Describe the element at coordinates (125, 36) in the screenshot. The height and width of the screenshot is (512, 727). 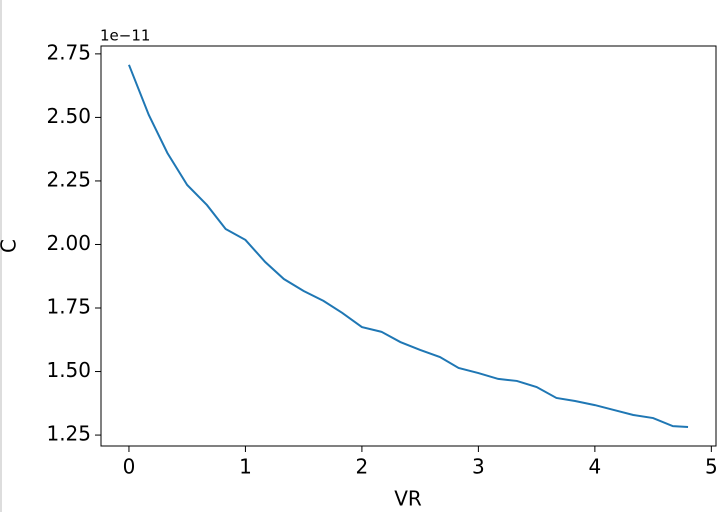
I see `offset-text: 1e−11` at that location.